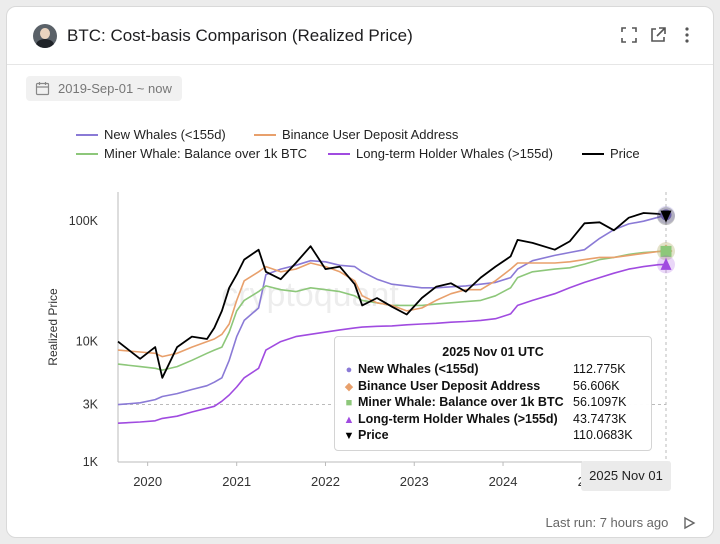  Describe the element at coordinates (449, 385) in the screenshot. I see `tooltip-series-name: Binance User Deposit Address` at that location.